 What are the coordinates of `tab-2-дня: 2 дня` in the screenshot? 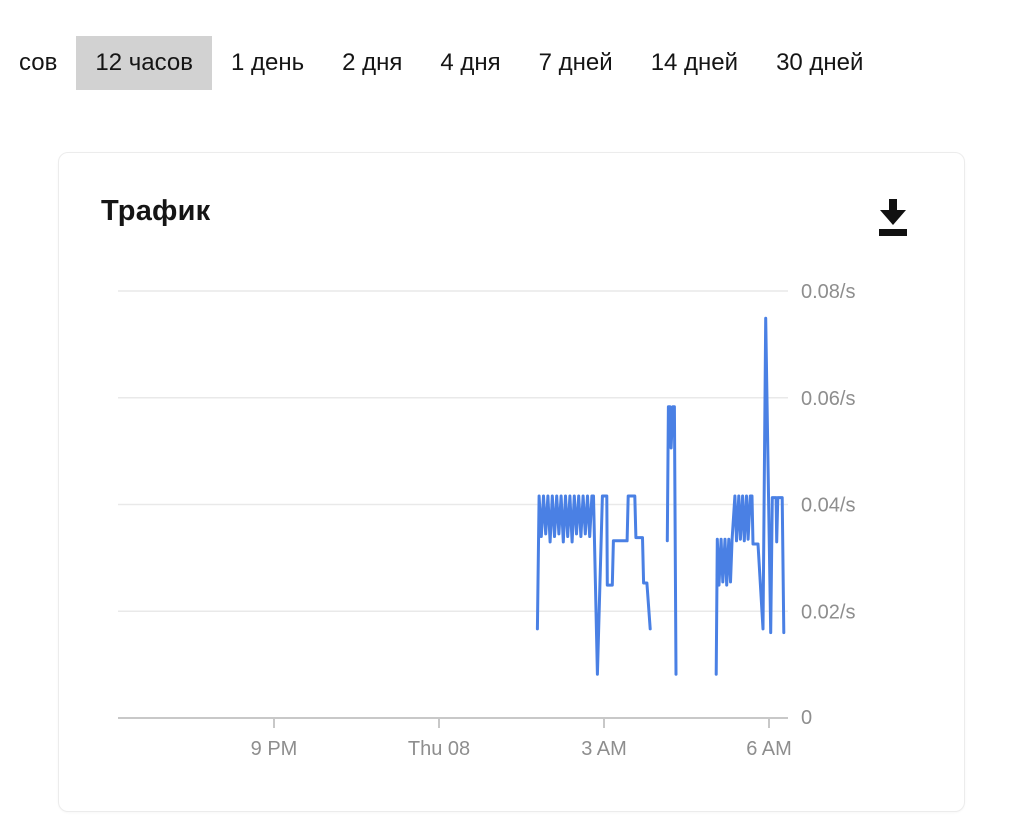 It's located at (372, 62).